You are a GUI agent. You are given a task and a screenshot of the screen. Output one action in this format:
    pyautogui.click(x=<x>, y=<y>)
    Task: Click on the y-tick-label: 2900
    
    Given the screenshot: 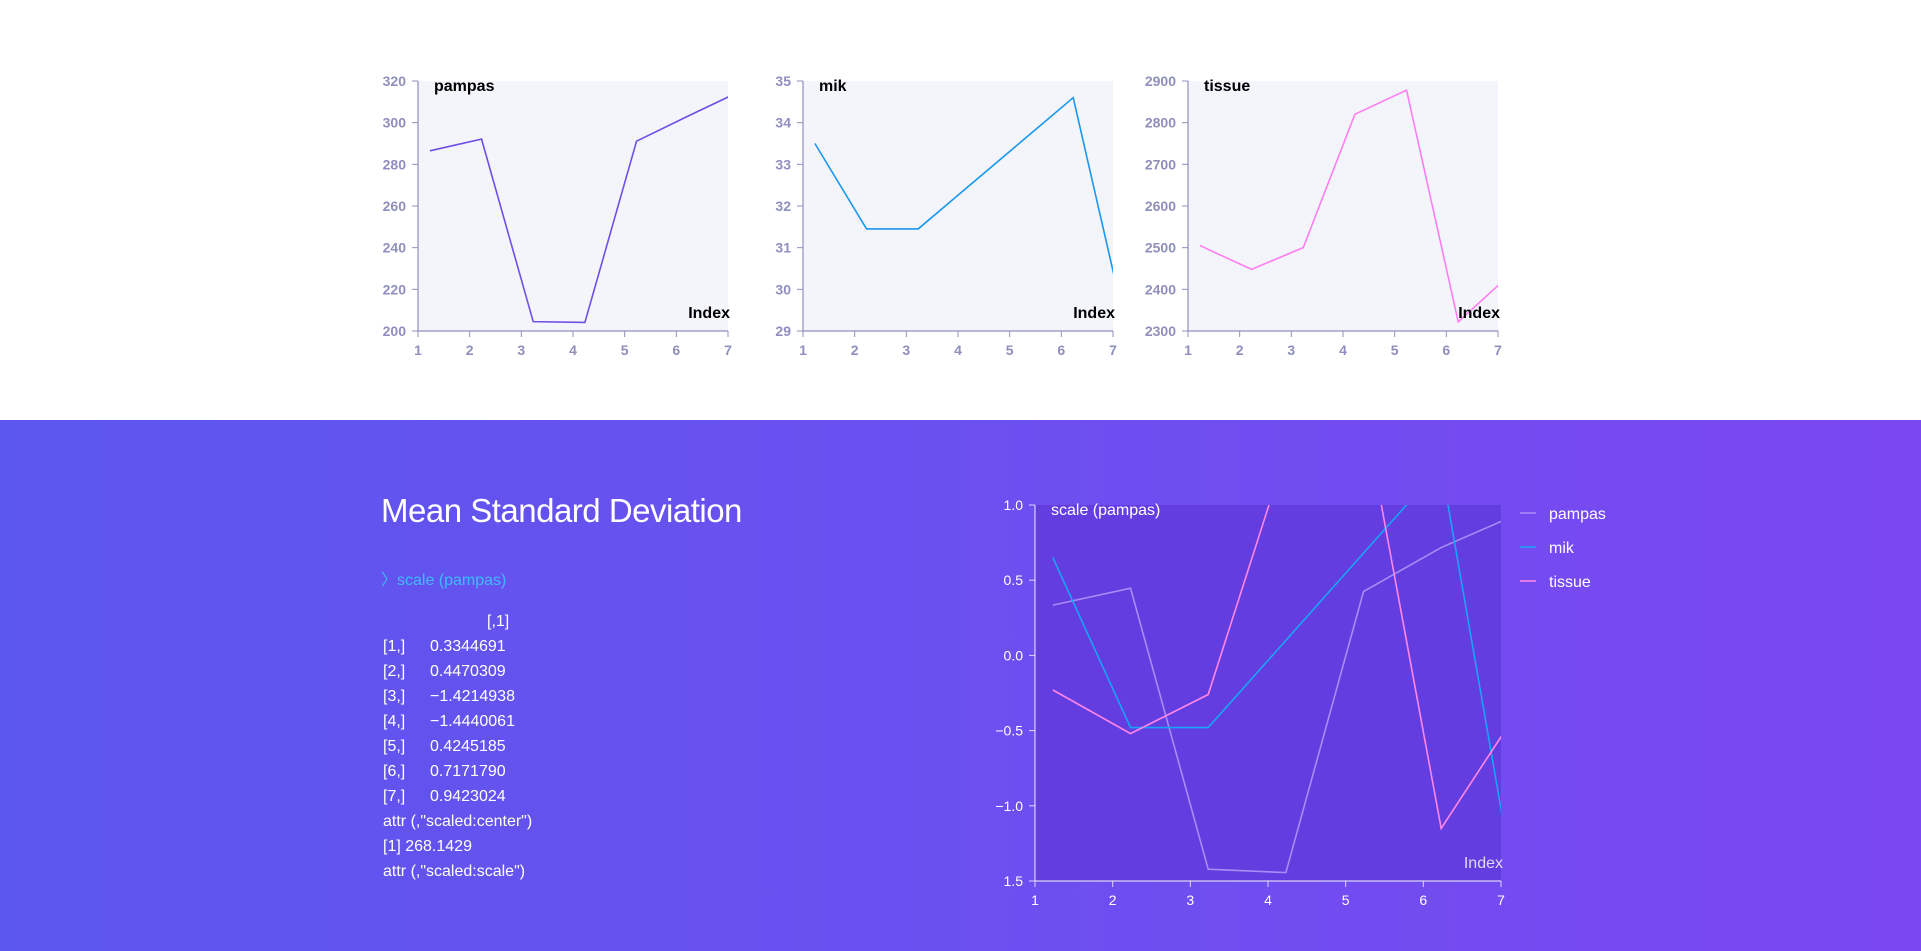 What is the action you would take?
    pyautogui.click(x=1160, y=81)
    